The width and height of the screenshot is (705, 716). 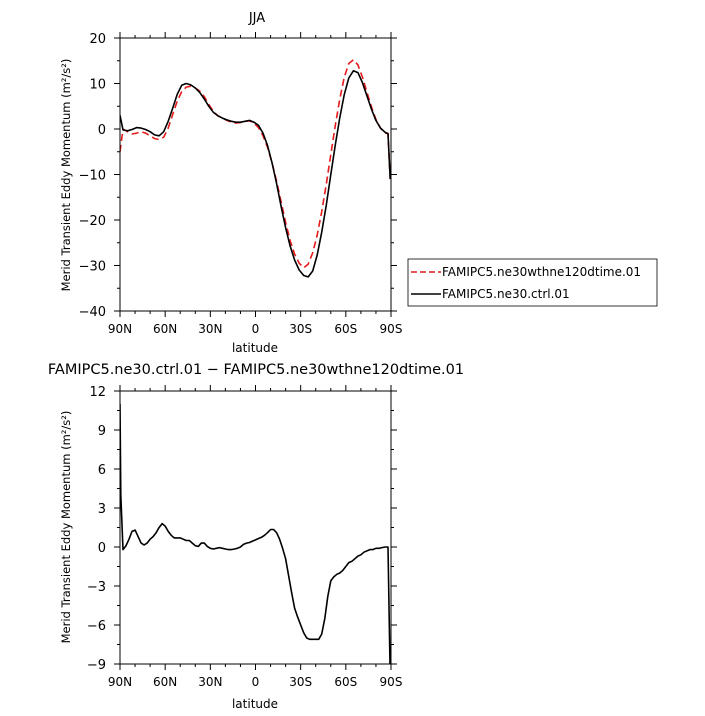 I want to click on top-y-tick-label: −40, so click(x=92, y=312).